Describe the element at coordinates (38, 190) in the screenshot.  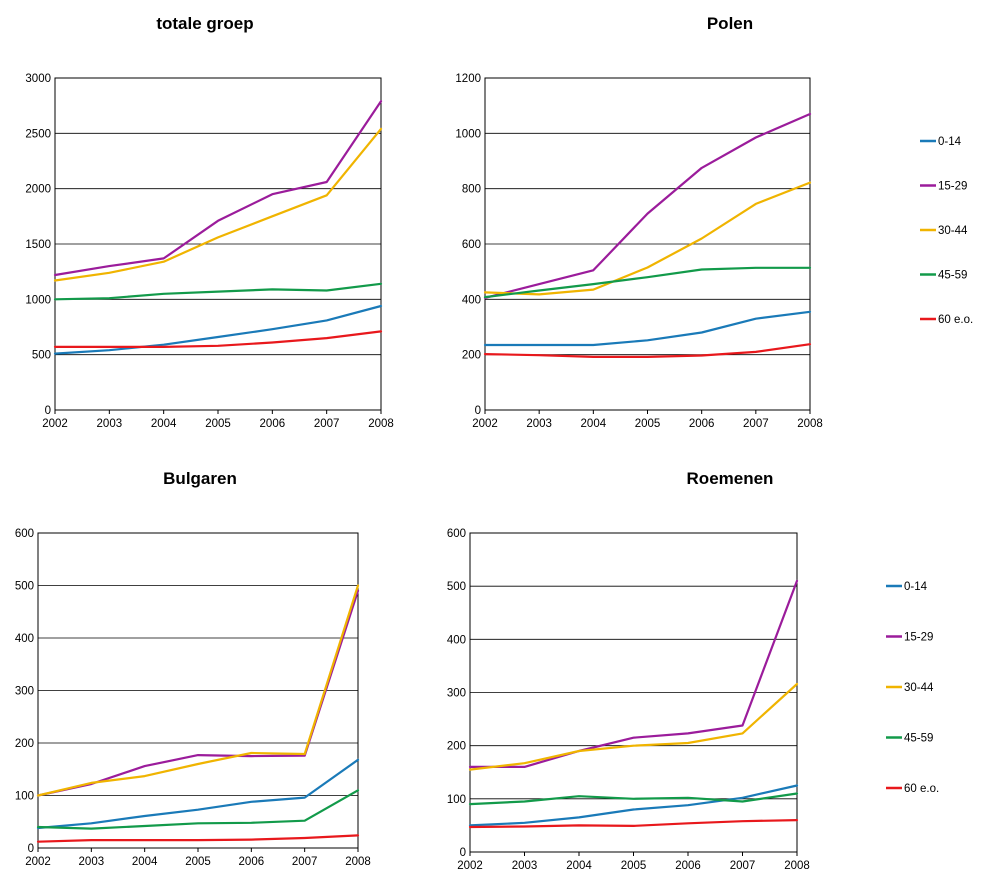
I see `y-tick-label: 2000` at that location.